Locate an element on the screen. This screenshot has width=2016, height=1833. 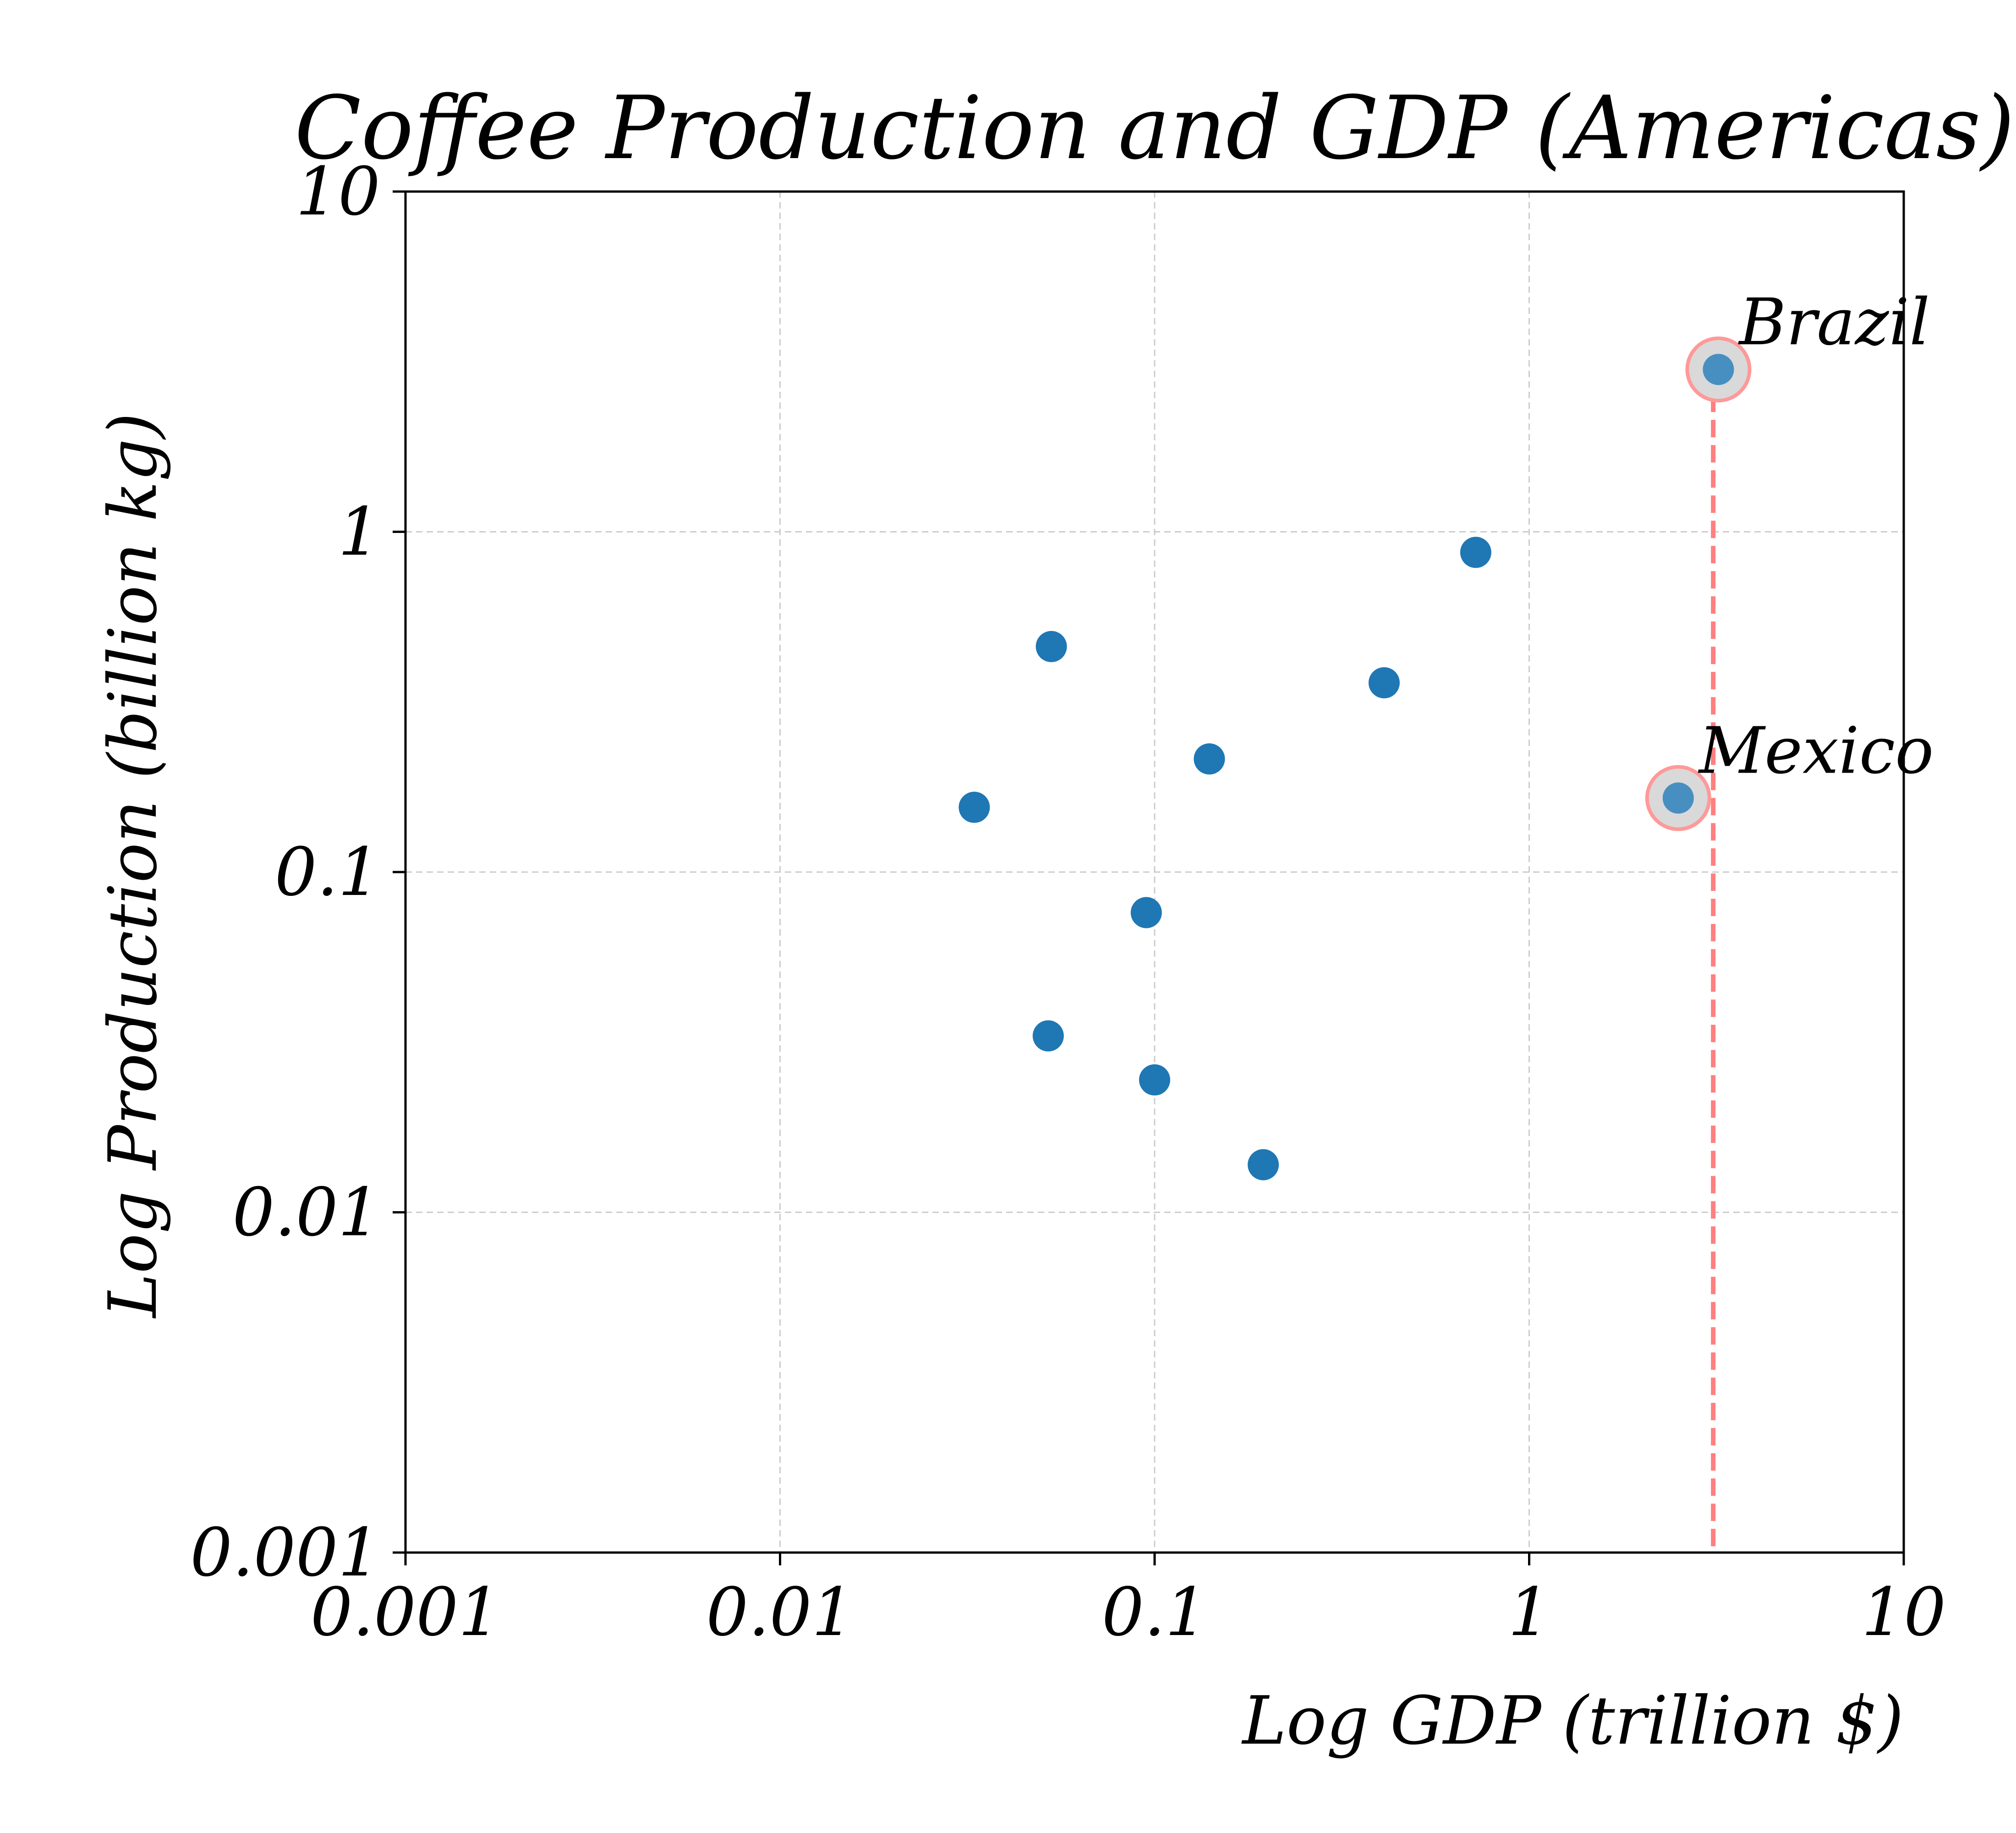
point-annotation: Mexico is located at coordinates (1816, 751).